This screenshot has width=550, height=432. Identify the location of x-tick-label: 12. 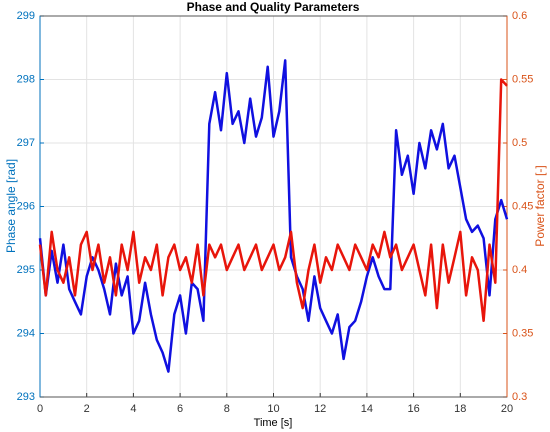
(320, 409).